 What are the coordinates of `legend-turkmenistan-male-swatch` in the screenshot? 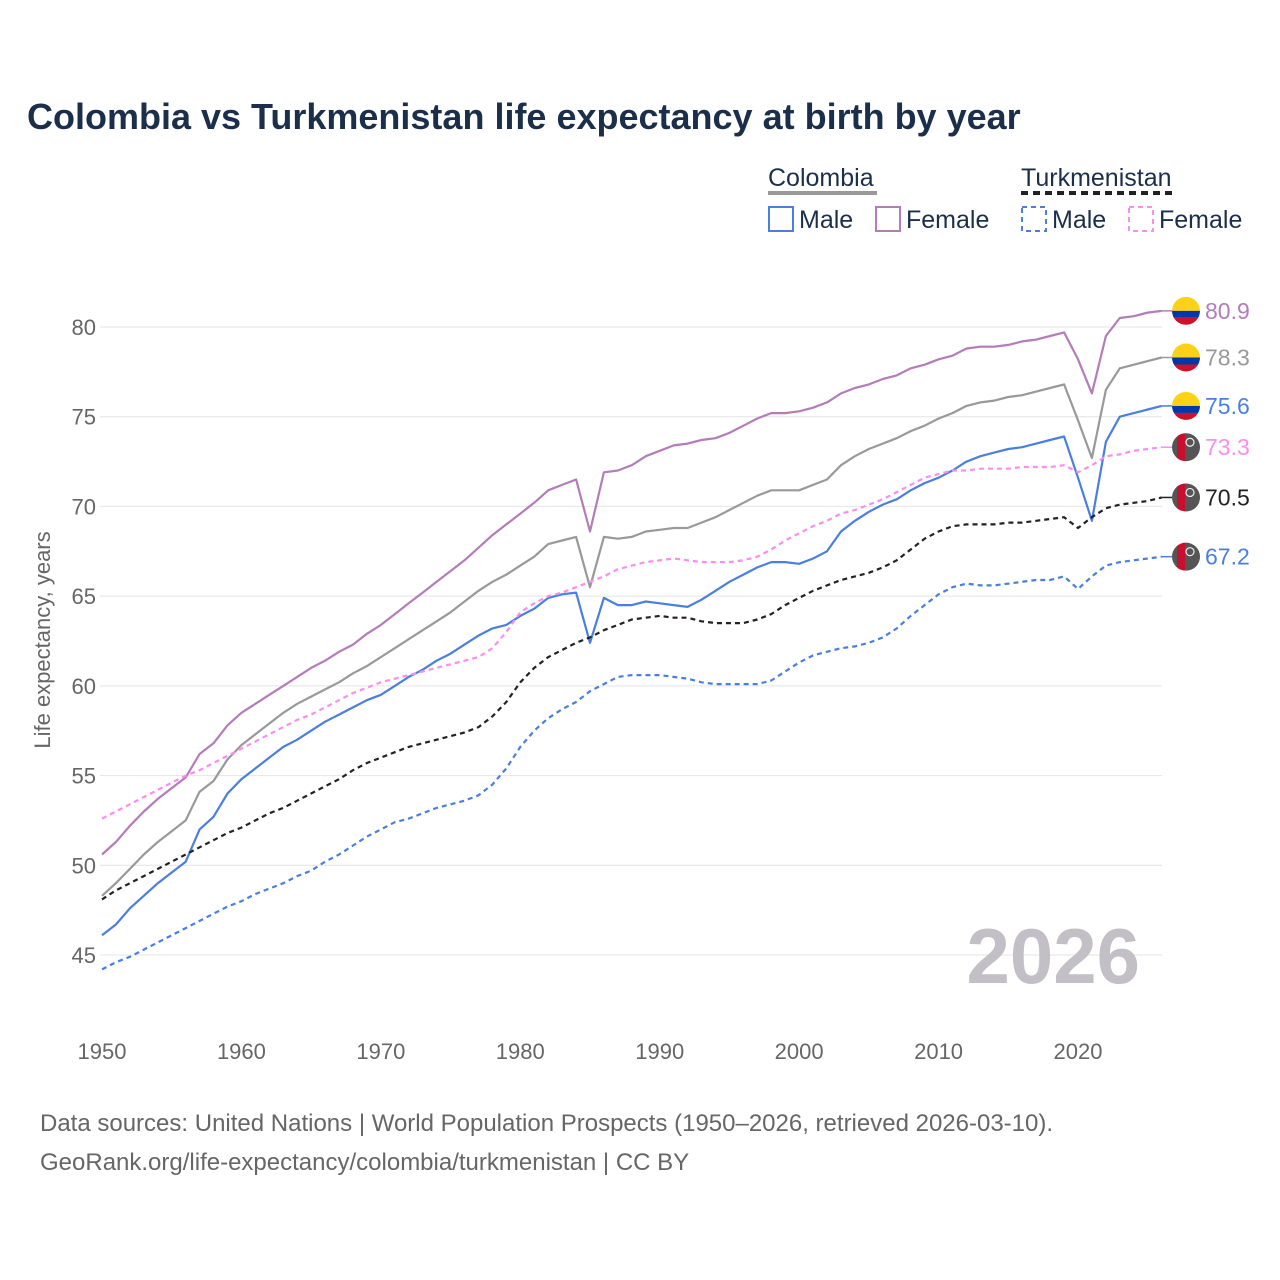 It's located at (1034, 219).